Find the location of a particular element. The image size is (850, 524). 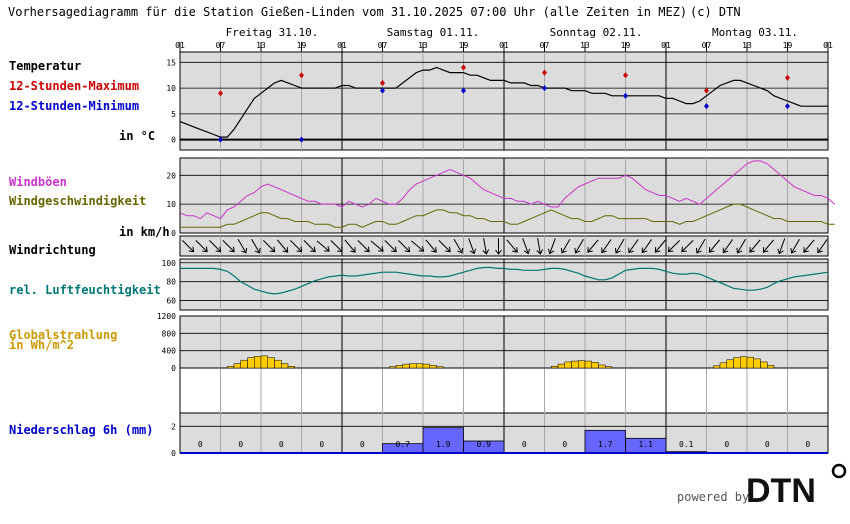

radiation-tick-label: 0 is located at coordinates (173, 368).